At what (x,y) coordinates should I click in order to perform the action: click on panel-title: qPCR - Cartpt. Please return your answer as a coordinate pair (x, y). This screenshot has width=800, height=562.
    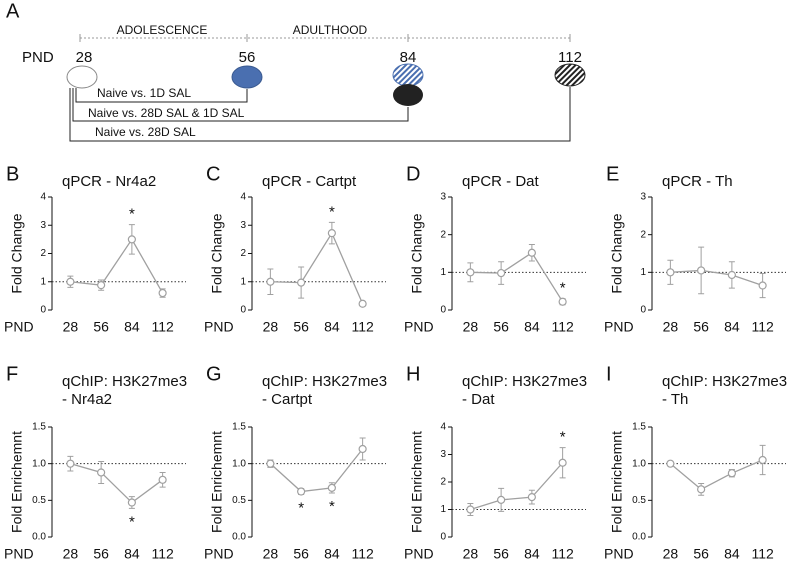
    Looking at the image, I should click on (309, 181).